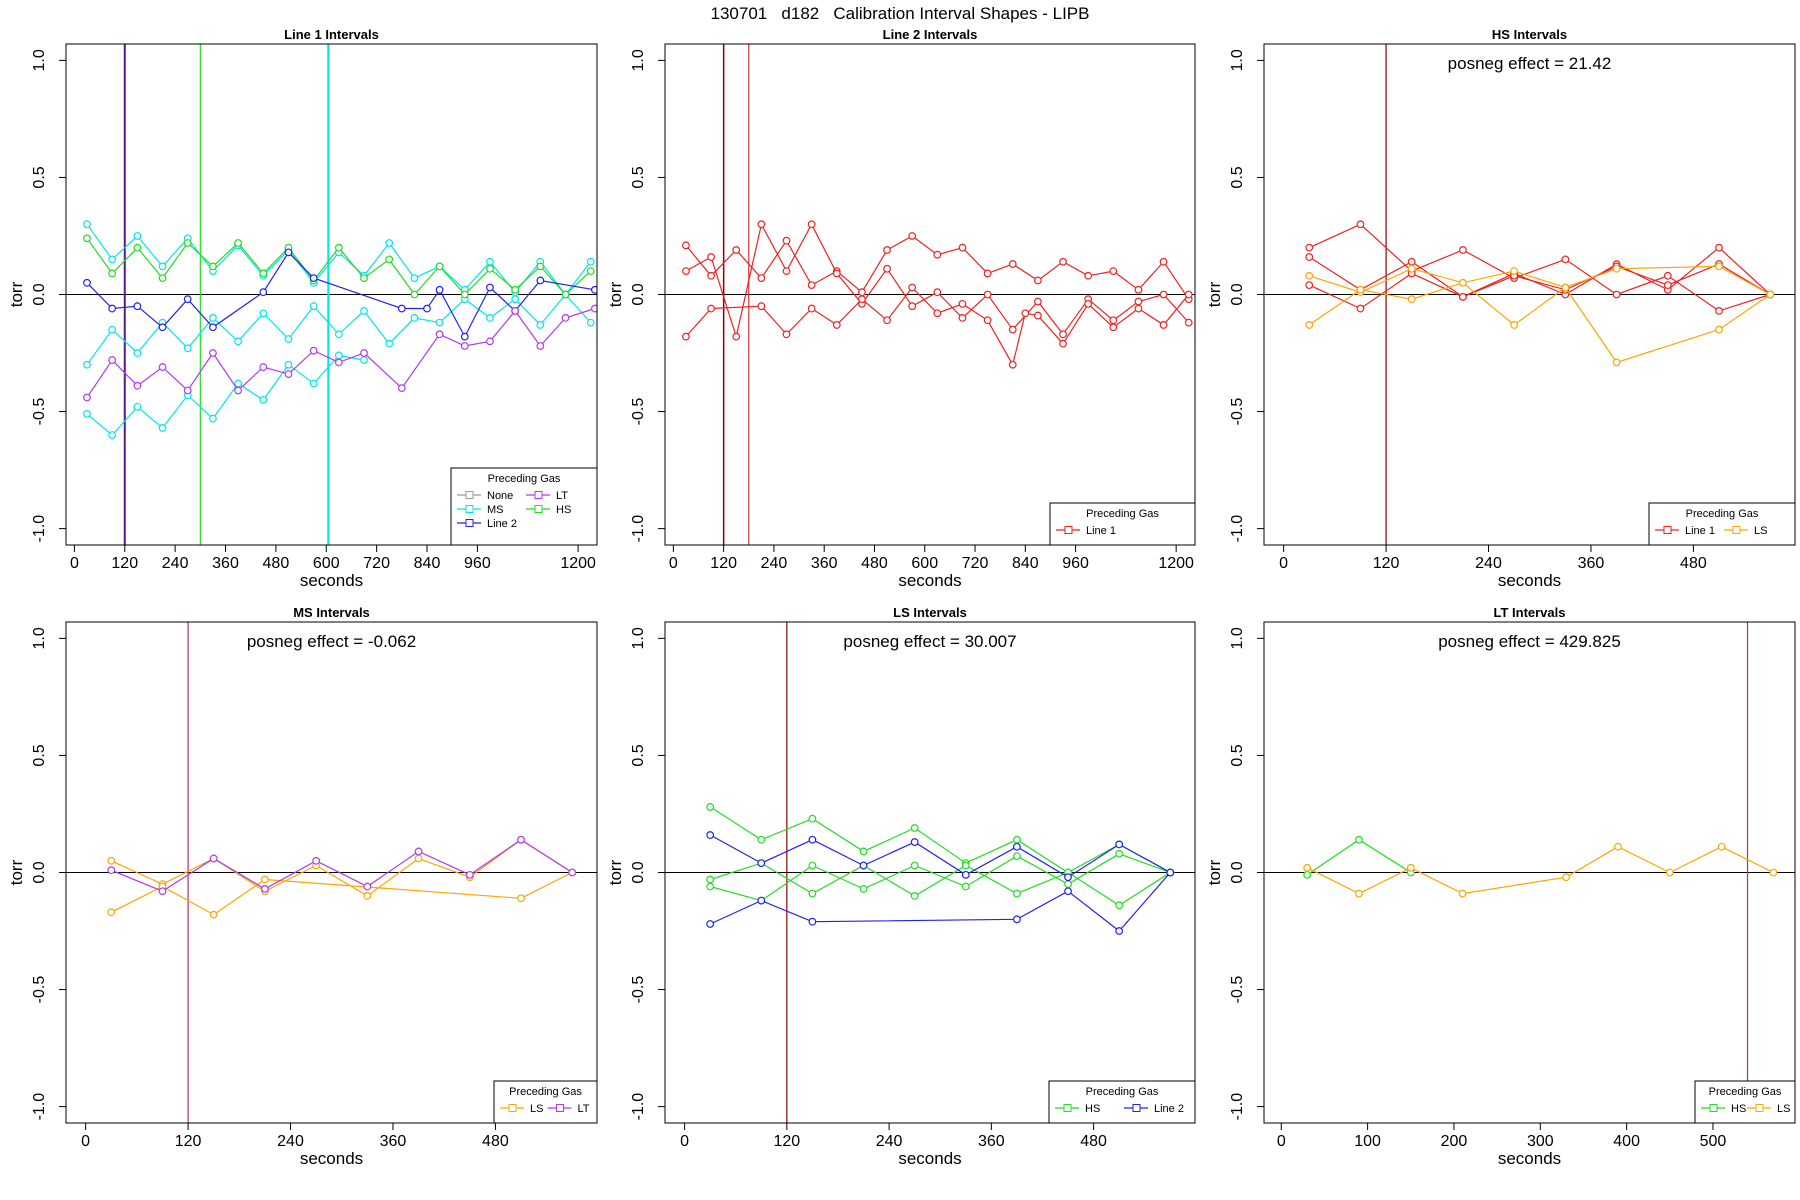  I want to click on legend-label: LS, so click(1783, 1109).